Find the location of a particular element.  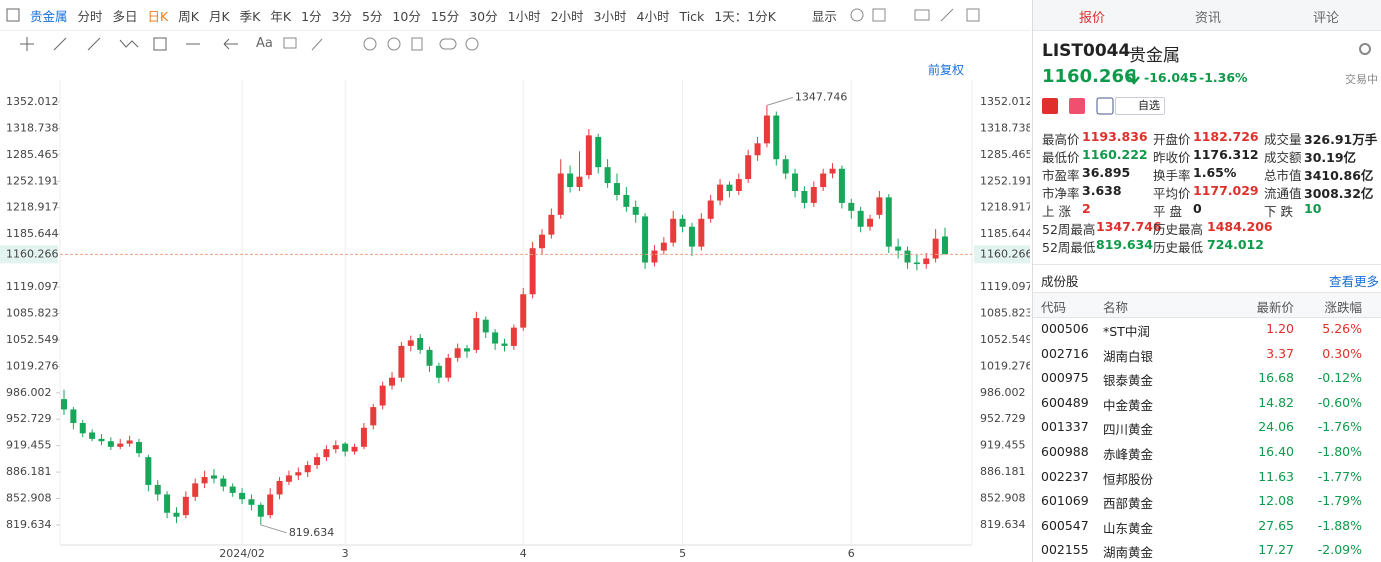

watch-button: 自选 is located at coordinates (1140, 106).